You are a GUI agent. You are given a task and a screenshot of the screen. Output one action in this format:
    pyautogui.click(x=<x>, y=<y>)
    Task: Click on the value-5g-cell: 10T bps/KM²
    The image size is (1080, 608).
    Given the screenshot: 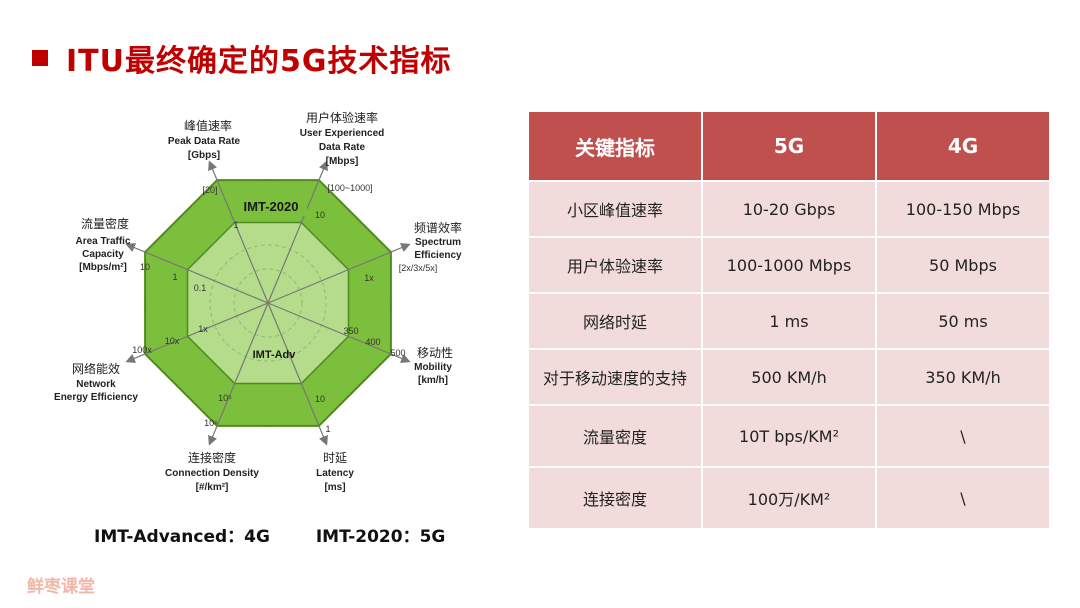 What is the action you would take?
    pyautogui.click(x=789, y=436)
    